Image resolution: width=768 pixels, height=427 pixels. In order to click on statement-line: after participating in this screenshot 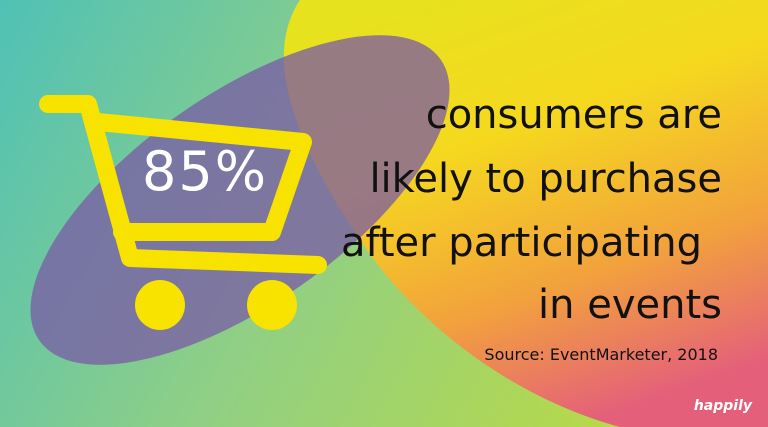, I will do `click(521, 243)`.